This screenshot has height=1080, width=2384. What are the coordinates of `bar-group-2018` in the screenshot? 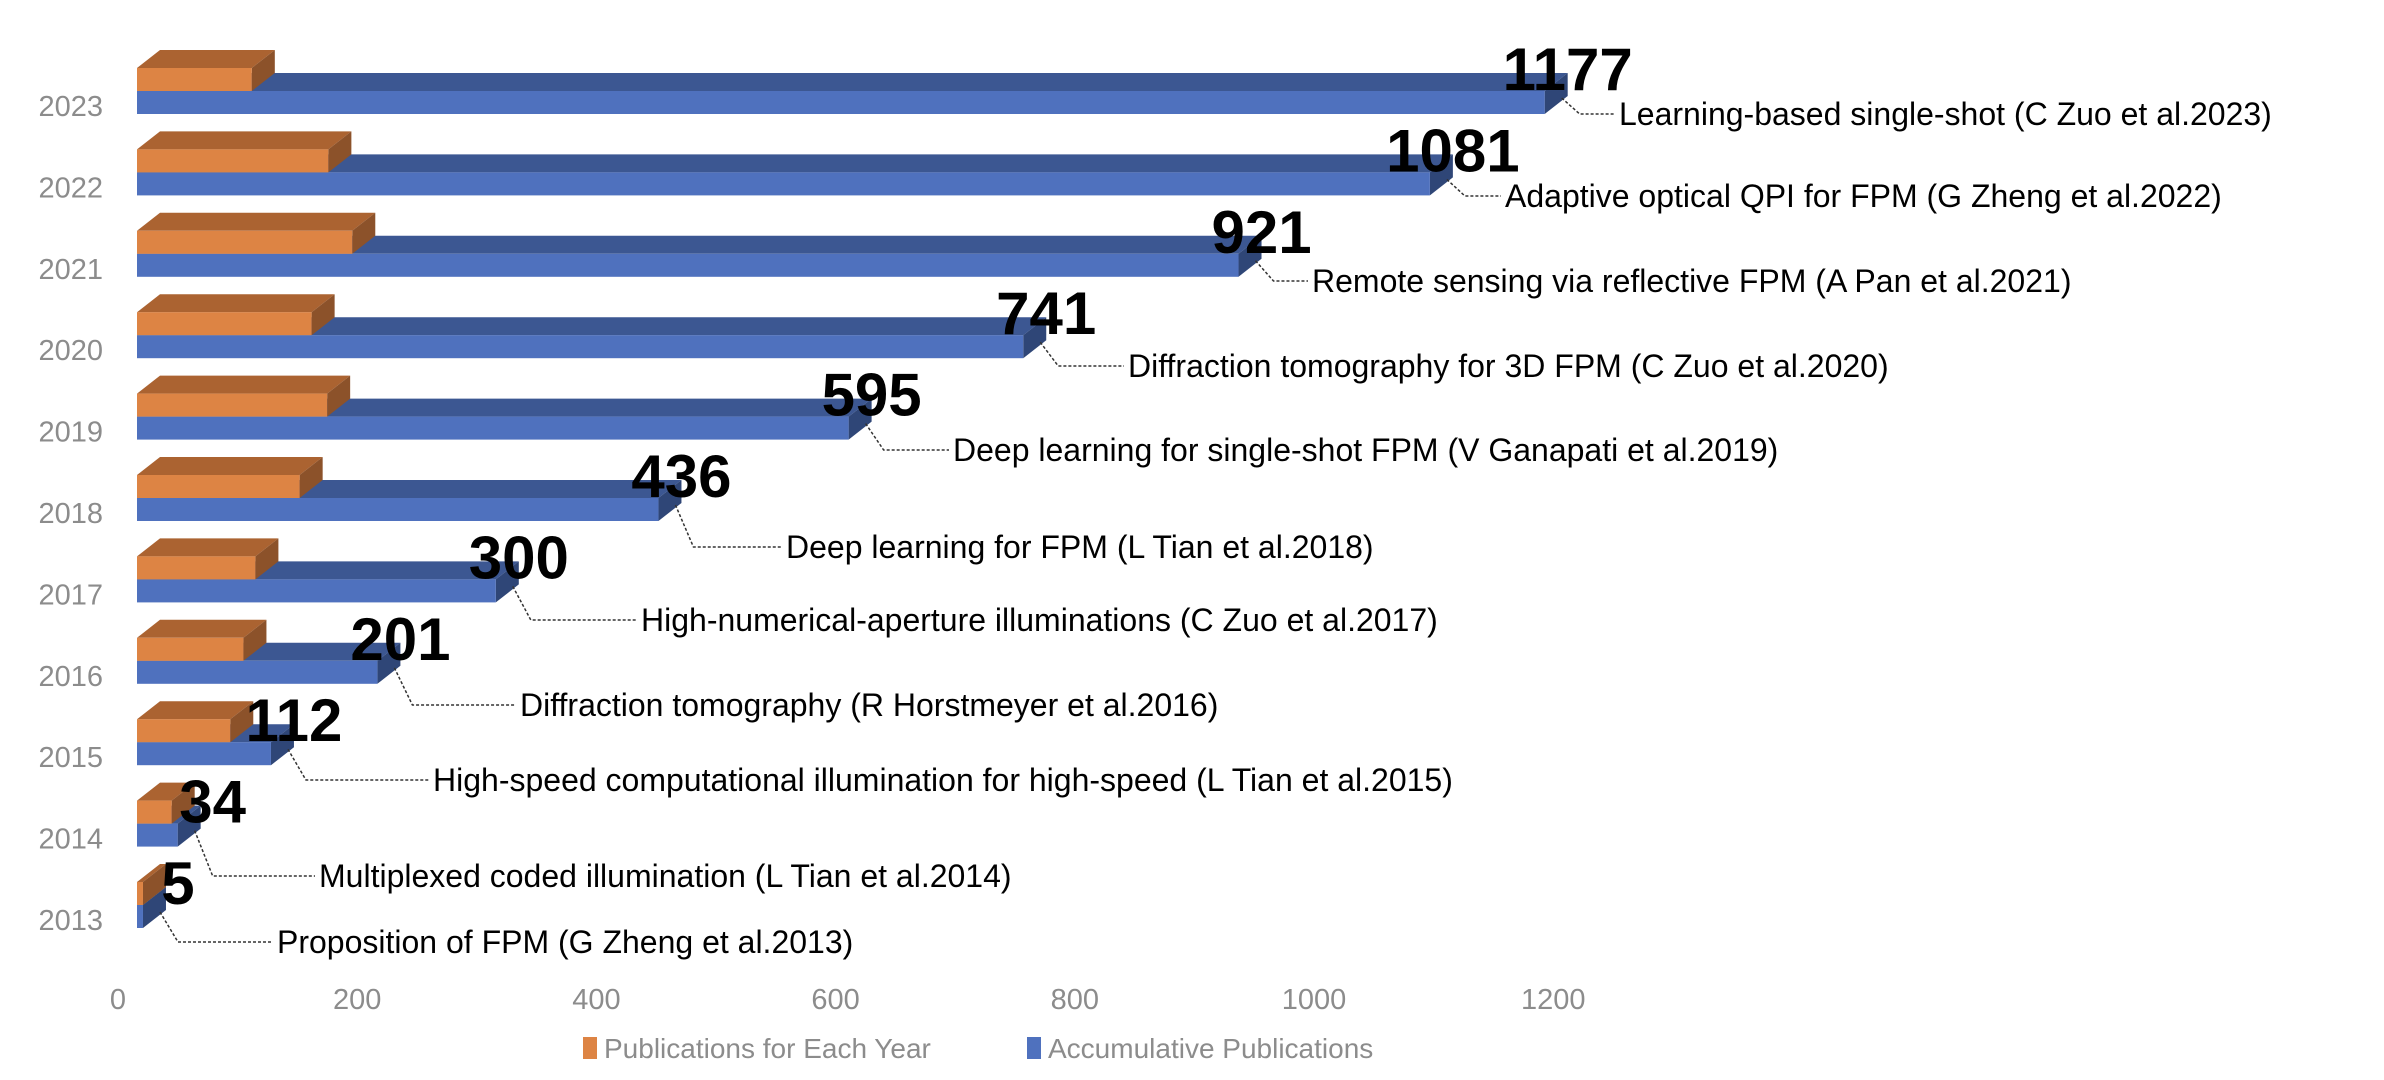 It's located at (409, 489).